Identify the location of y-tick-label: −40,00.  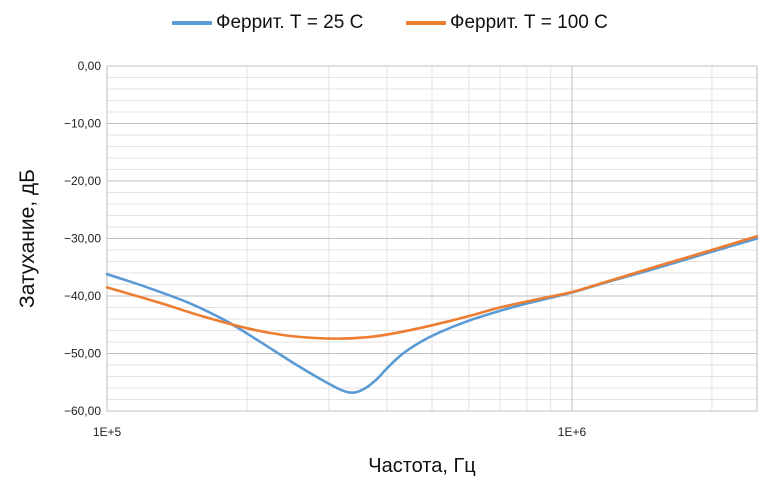
(82, 296).